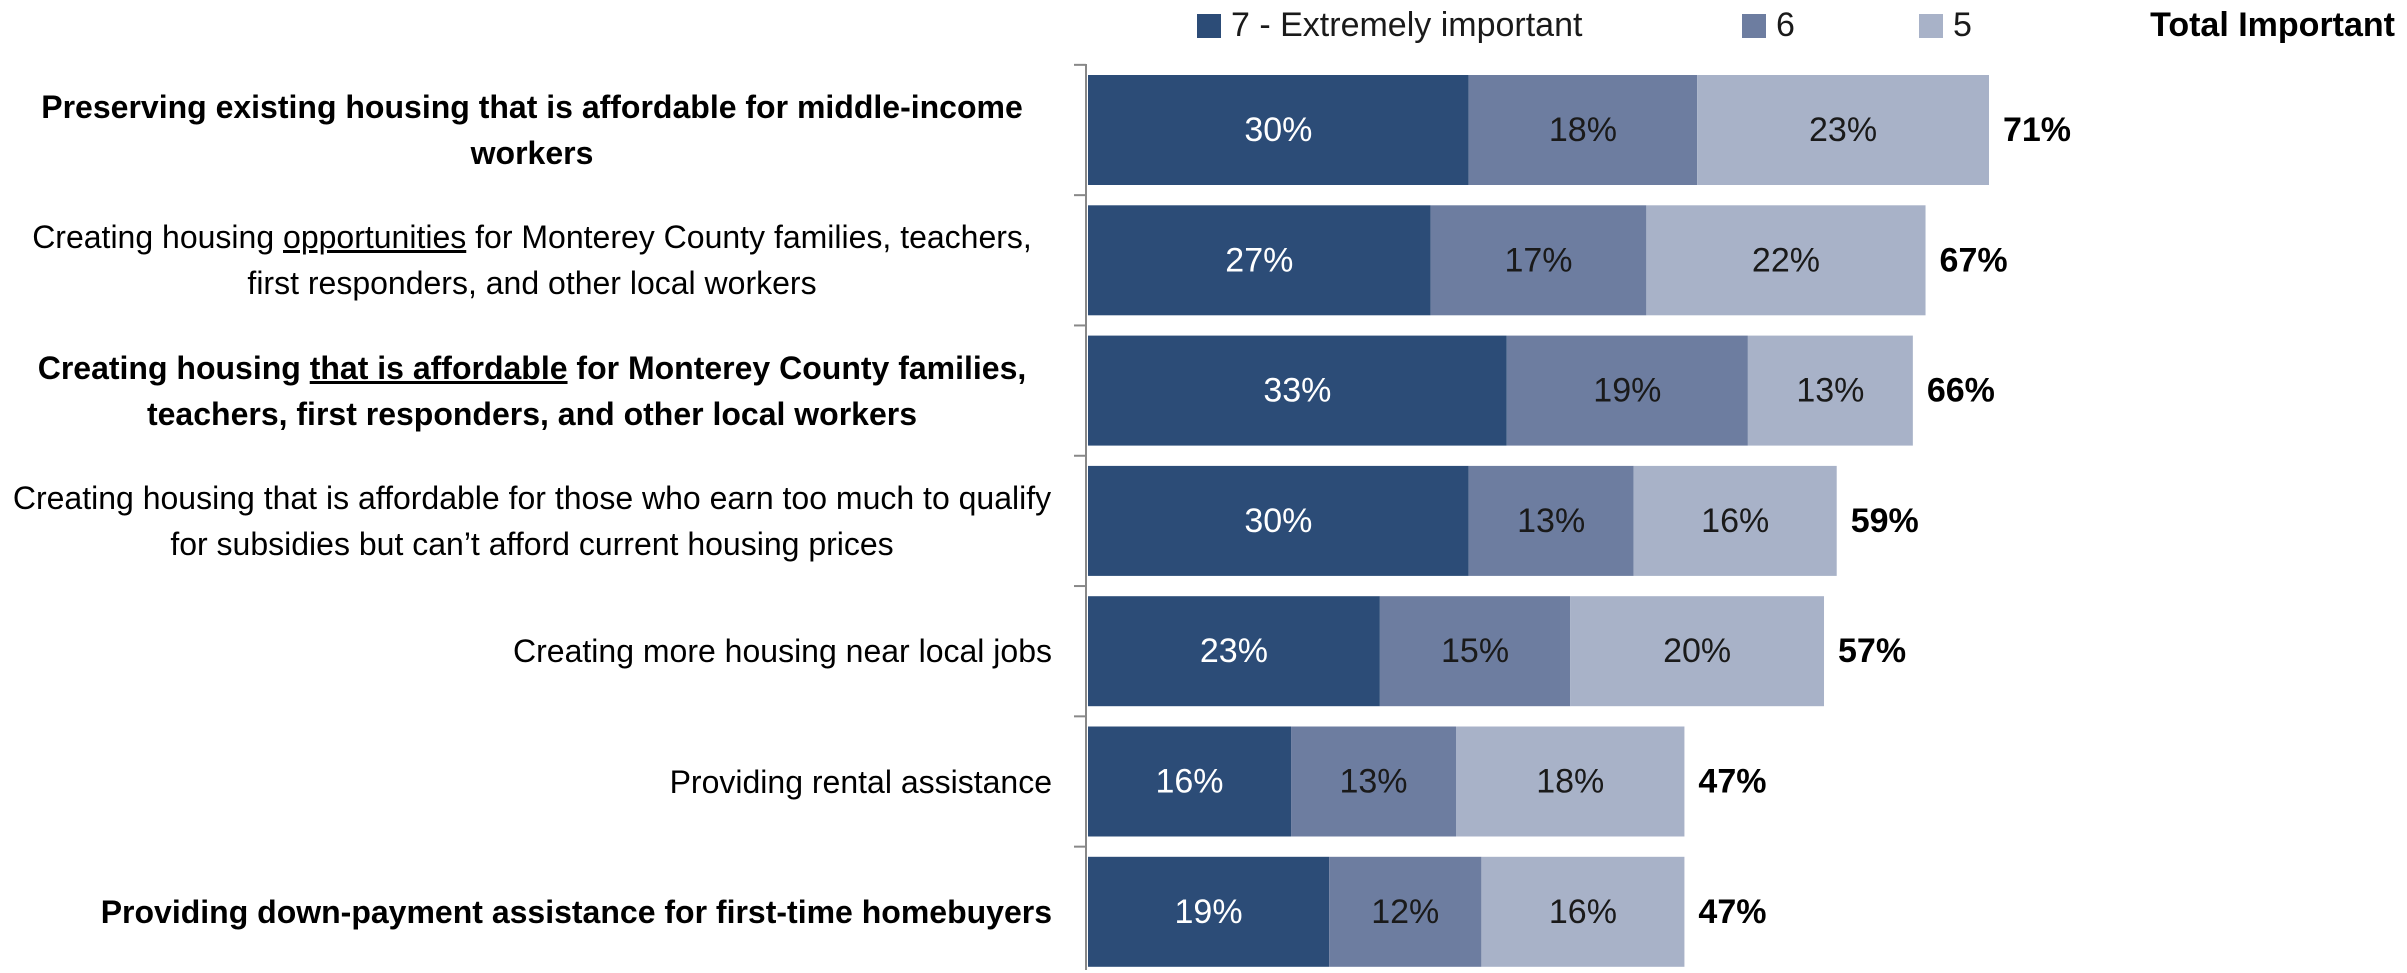 The width and height of the screenshot is (2407, 973). Describe the element at coordinates (1785, 25) in the screenshot. I see `legend-label: 6` at that location.